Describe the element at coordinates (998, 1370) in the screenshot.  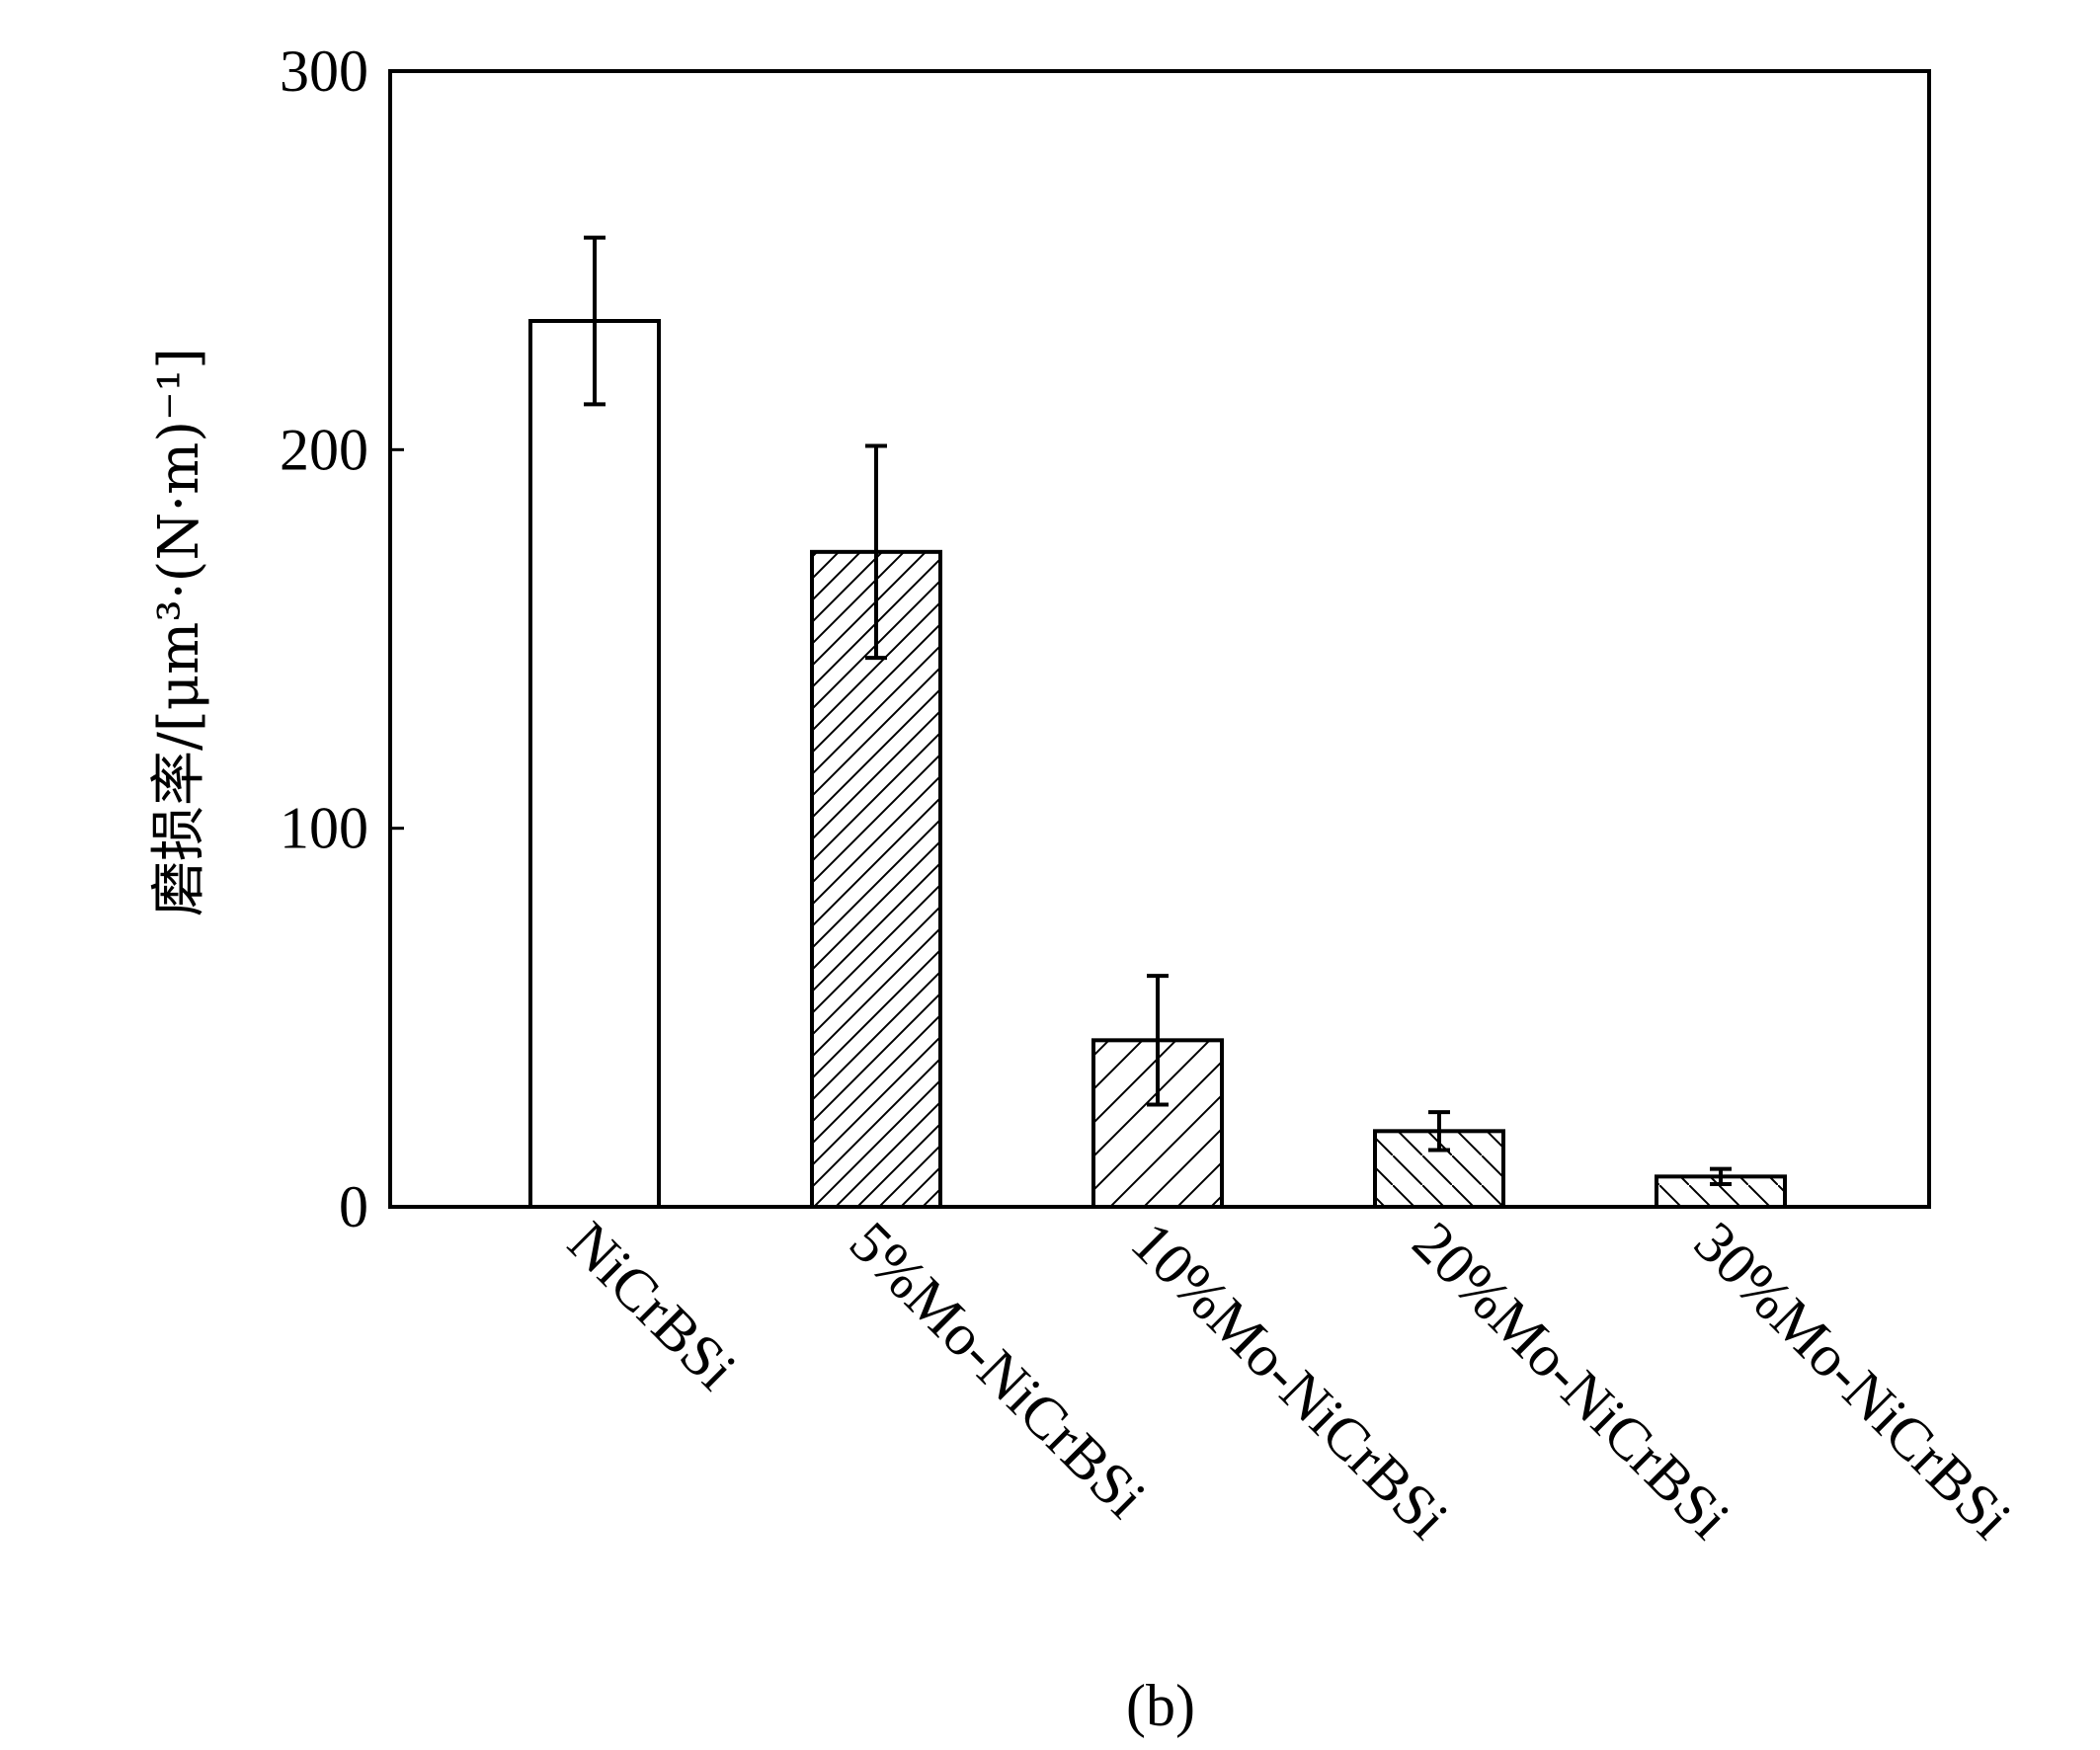
I see `x-category-label: 5%Mo-NiCrBSi` at that location.